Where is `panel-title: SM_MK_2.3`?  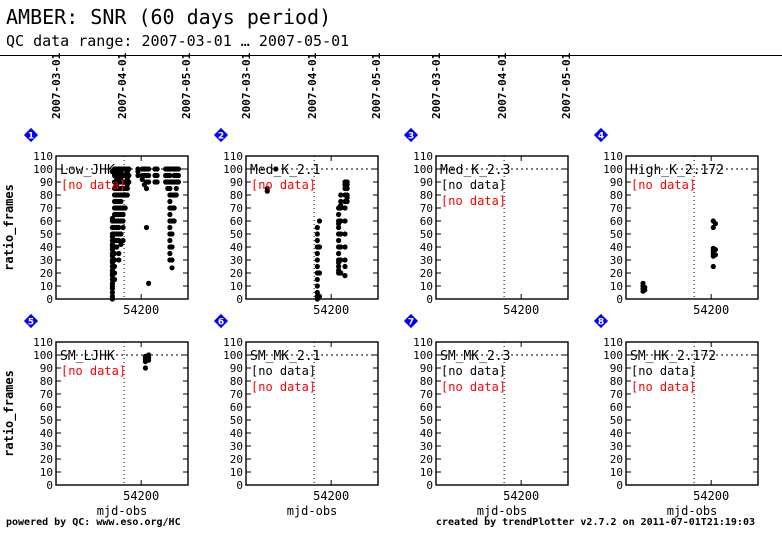
panel-title: SM_MK_2.3 is located at coordinates (475, 356).